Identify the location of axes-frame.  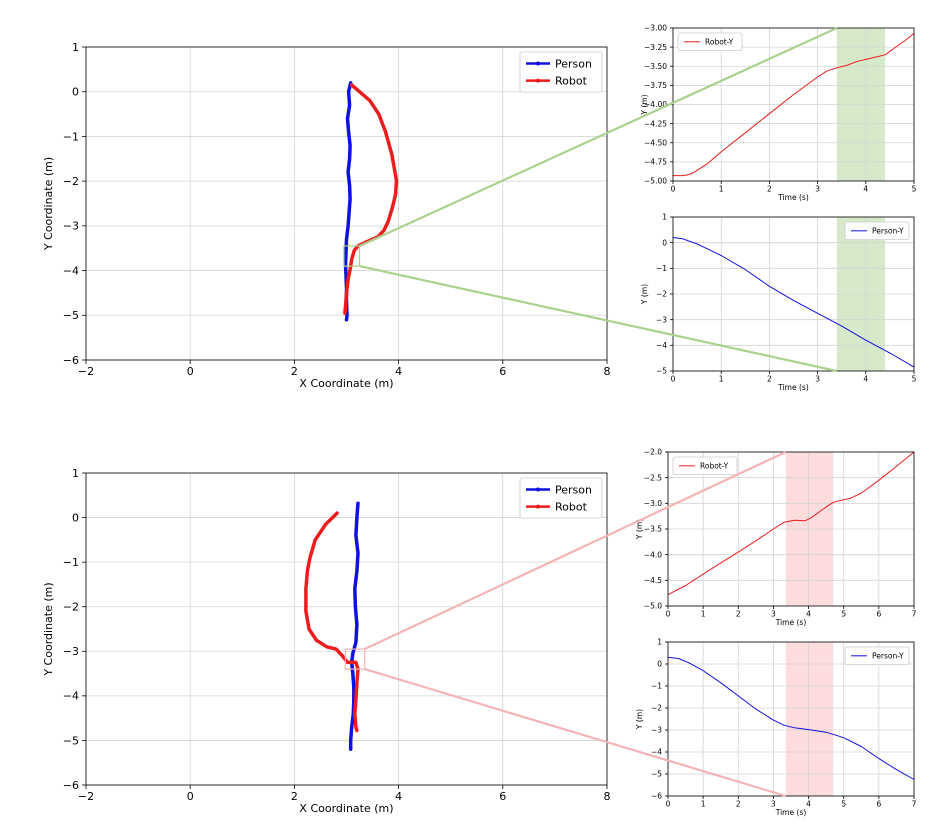
(791, 719).